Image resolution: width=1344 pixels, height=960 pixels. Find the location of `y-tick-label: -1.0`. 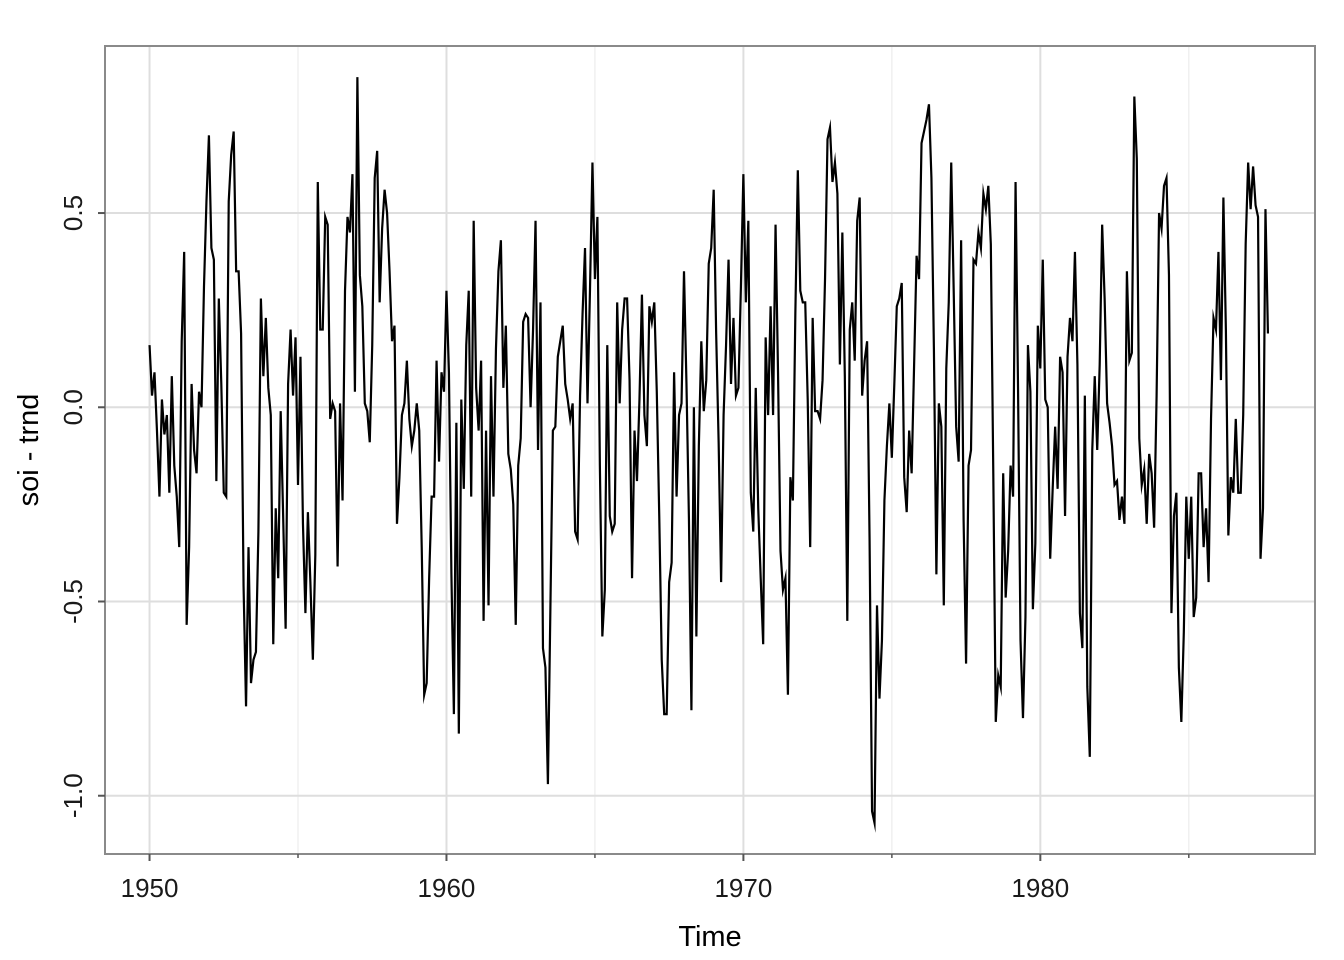

y-tick-label: -1.0 is located at coordinates (73, 795).